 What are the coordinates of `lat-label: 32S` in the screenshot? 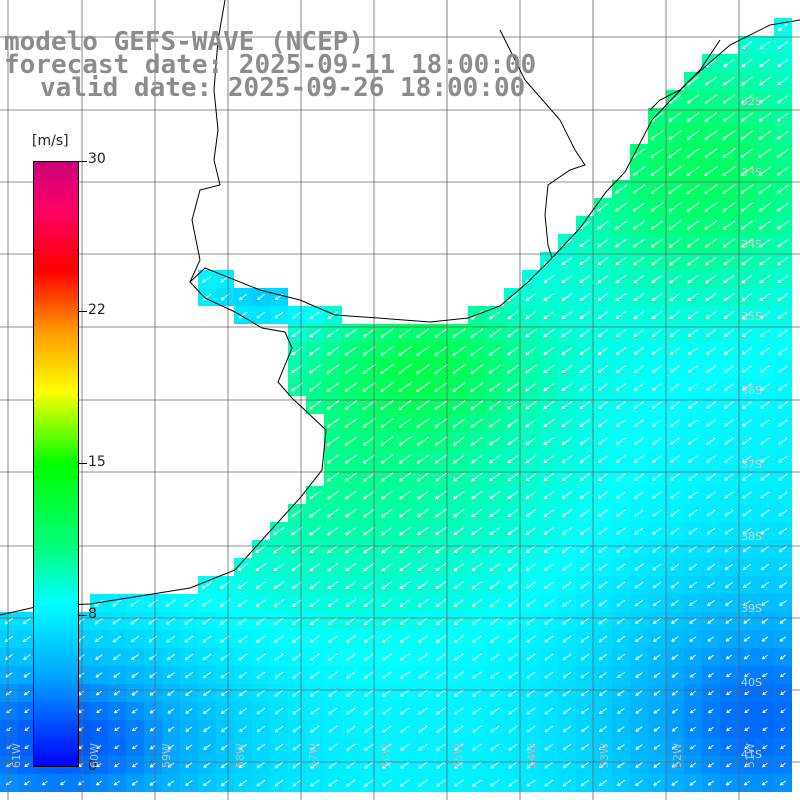 It's located at (751, 101).